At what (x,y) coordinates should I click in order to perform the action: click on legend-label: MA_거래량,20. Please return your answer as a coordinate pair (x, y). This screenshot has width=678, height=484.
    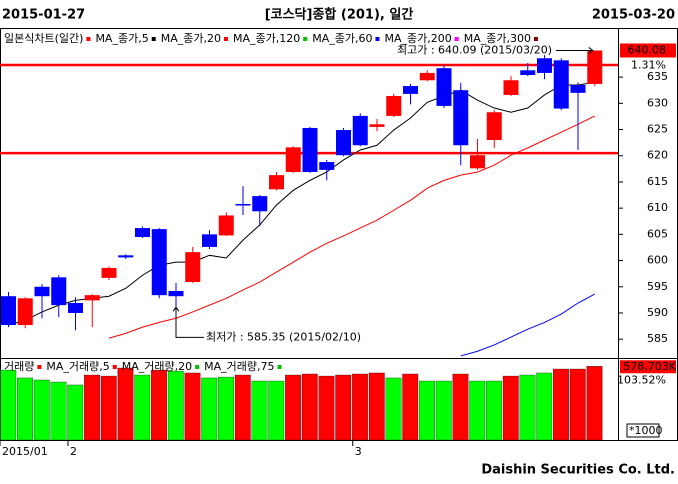
    Looking at the image, I should click on (157, 366).